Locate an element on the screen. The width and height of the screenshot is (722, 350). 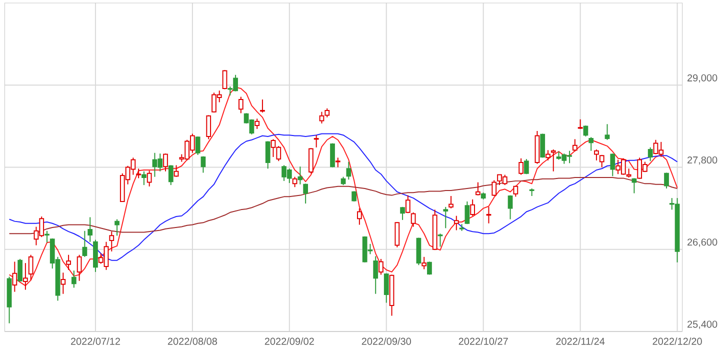
x-tick-label: 2022/07/12 is located at coordinates (95, 341).